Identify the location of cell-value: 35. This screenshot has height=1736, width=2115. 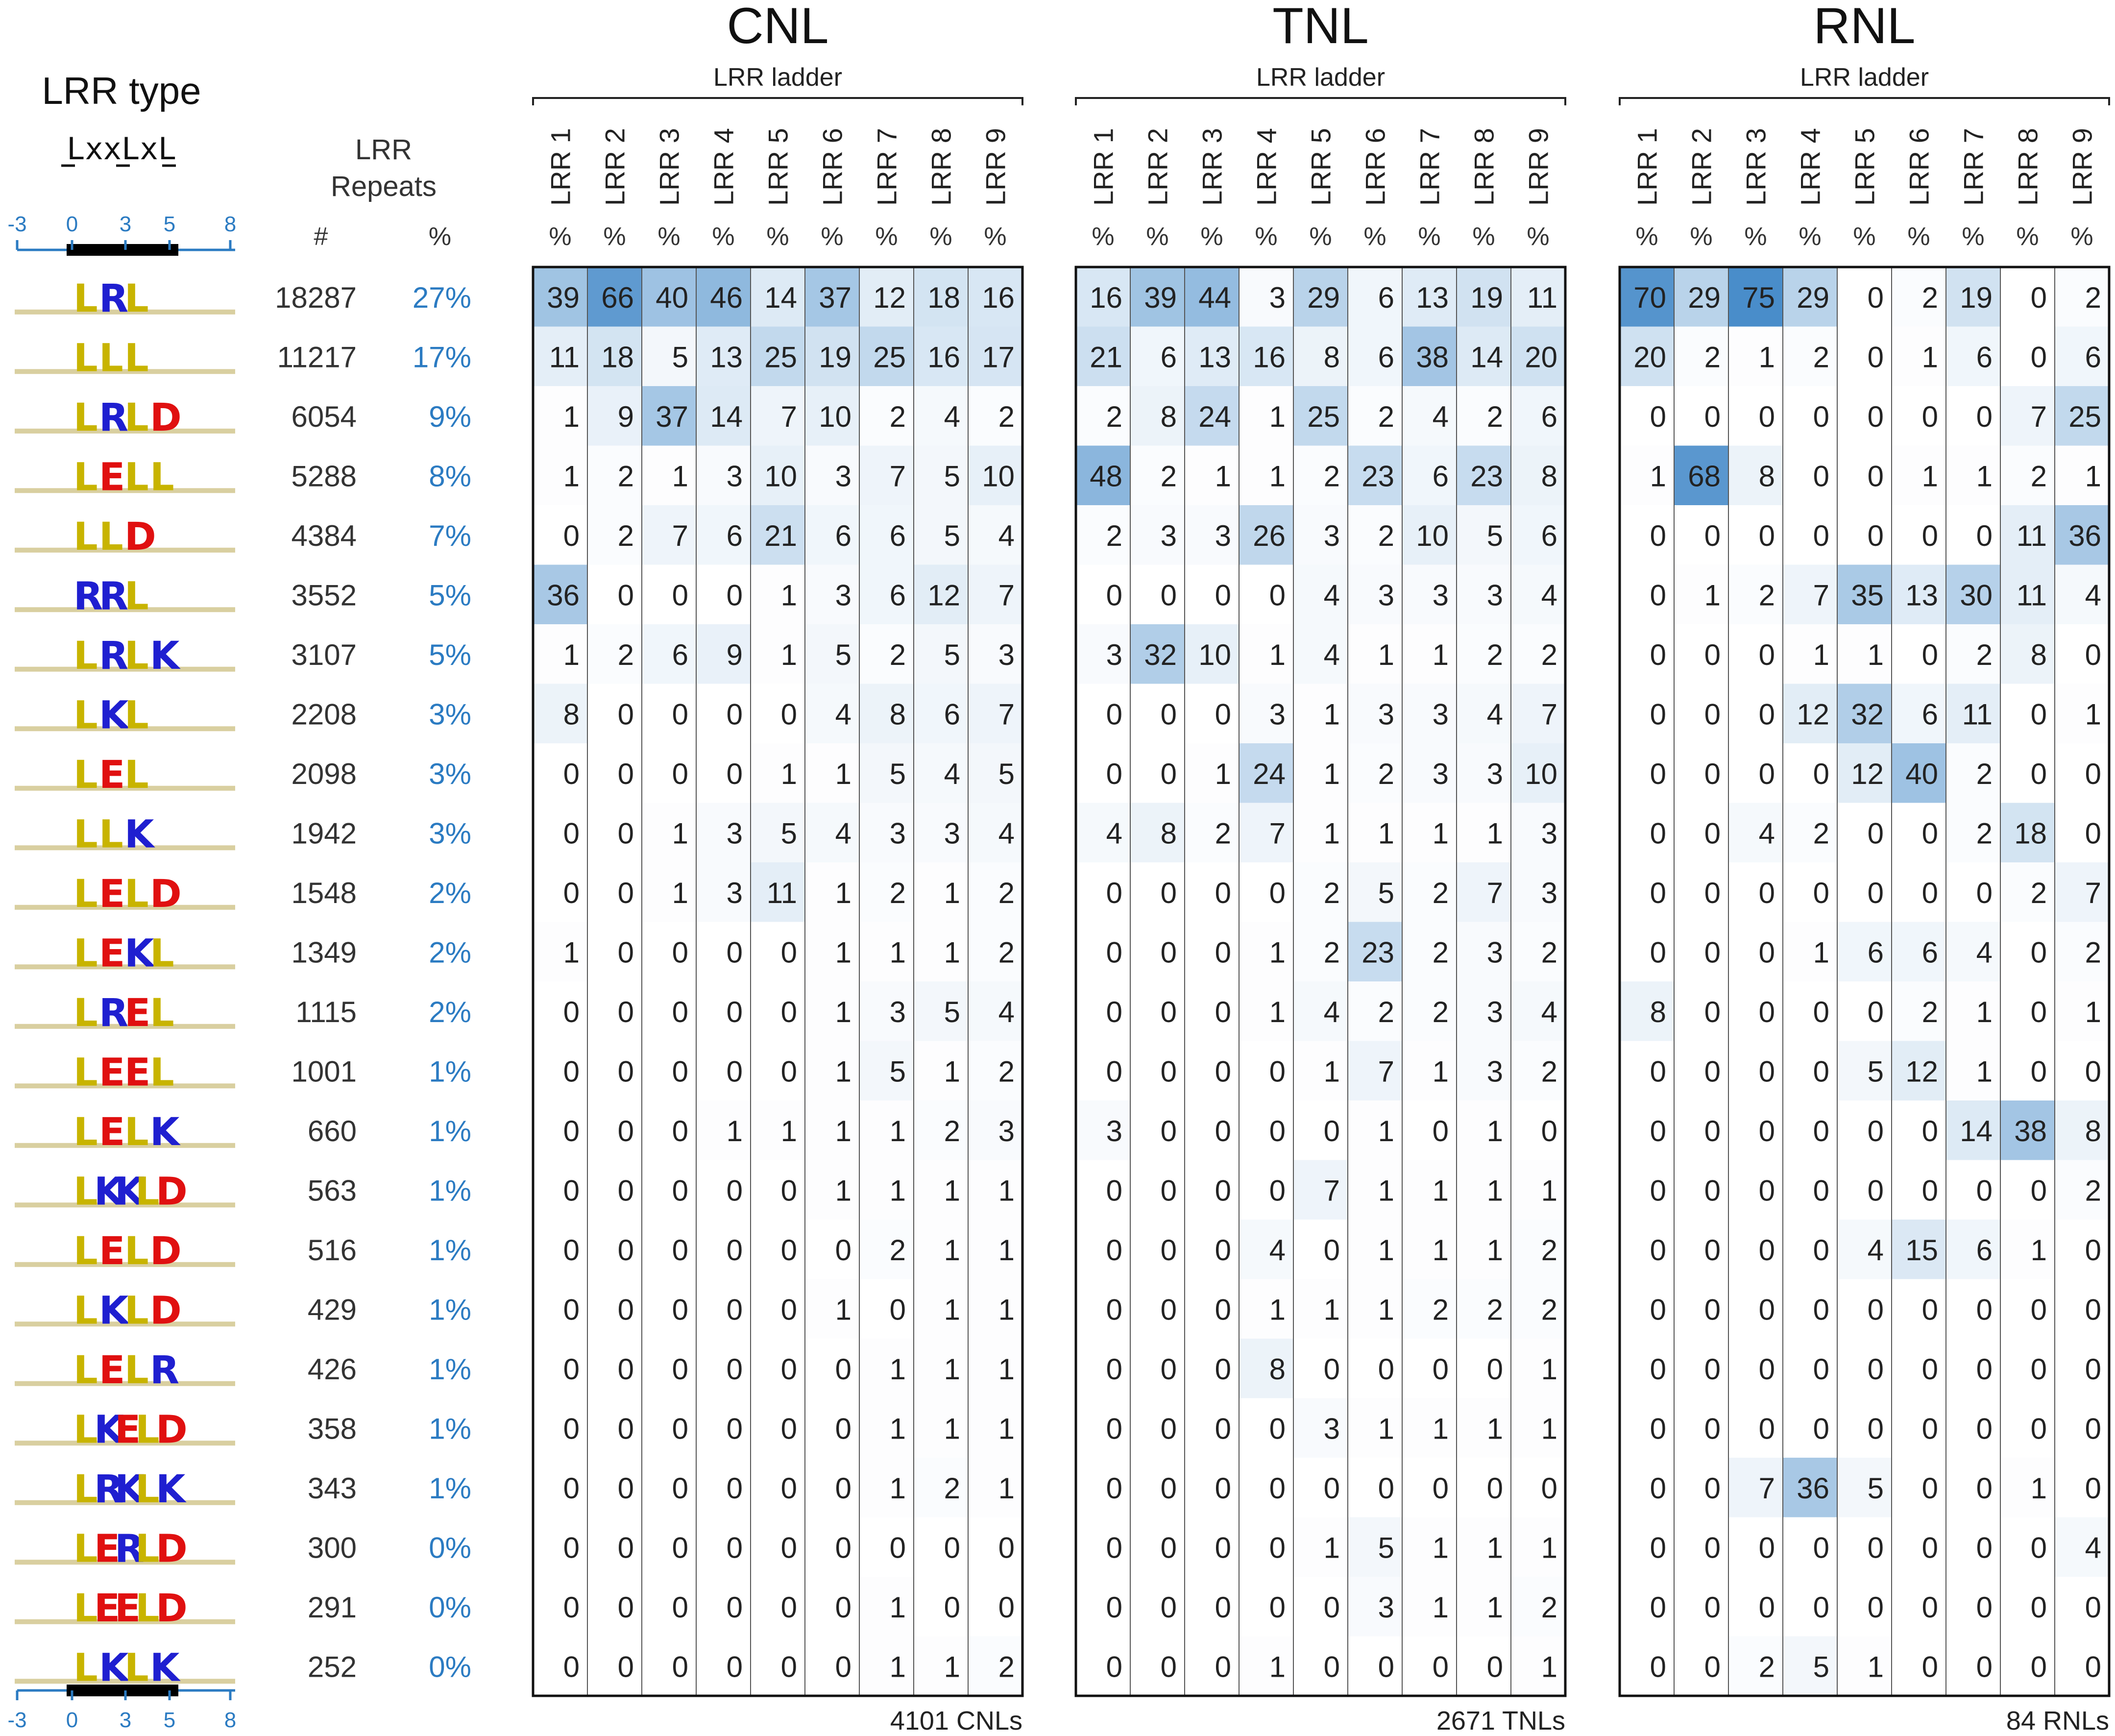
(1867, 595).